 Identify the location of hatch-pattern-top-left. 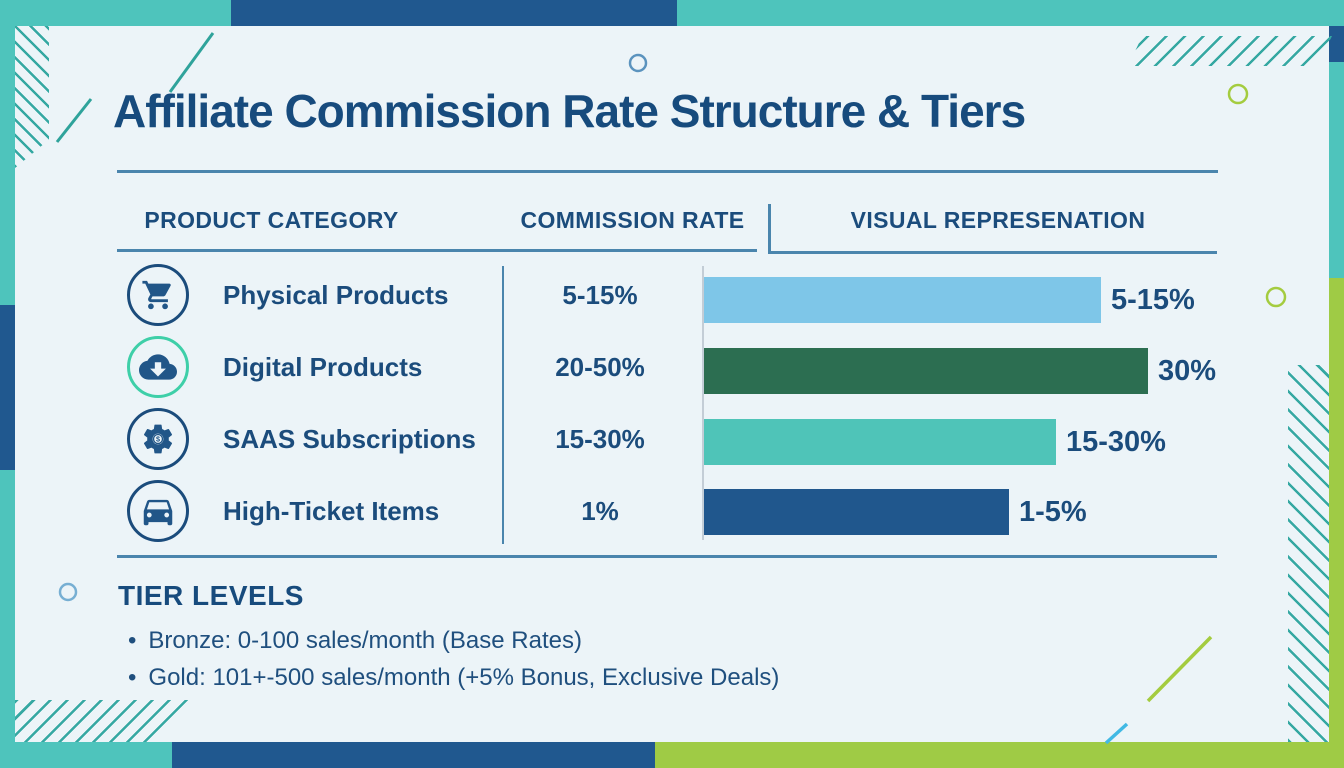
(32, 97).